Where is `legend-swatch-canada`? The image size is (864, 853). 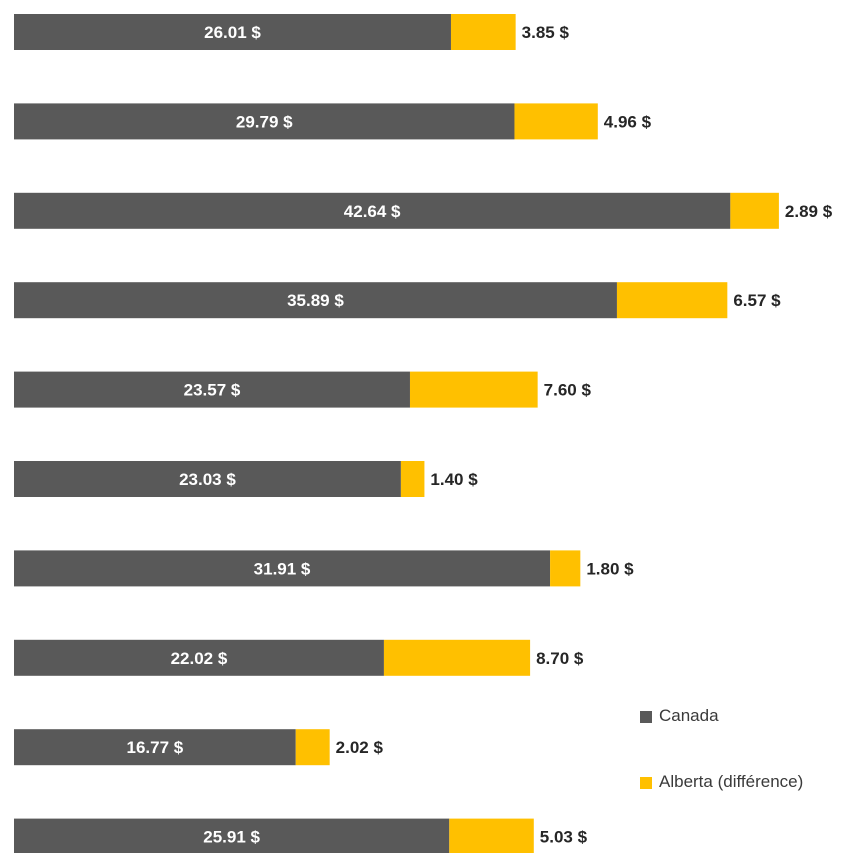
legend-swatch-canada is located at coordinates (646, 717).